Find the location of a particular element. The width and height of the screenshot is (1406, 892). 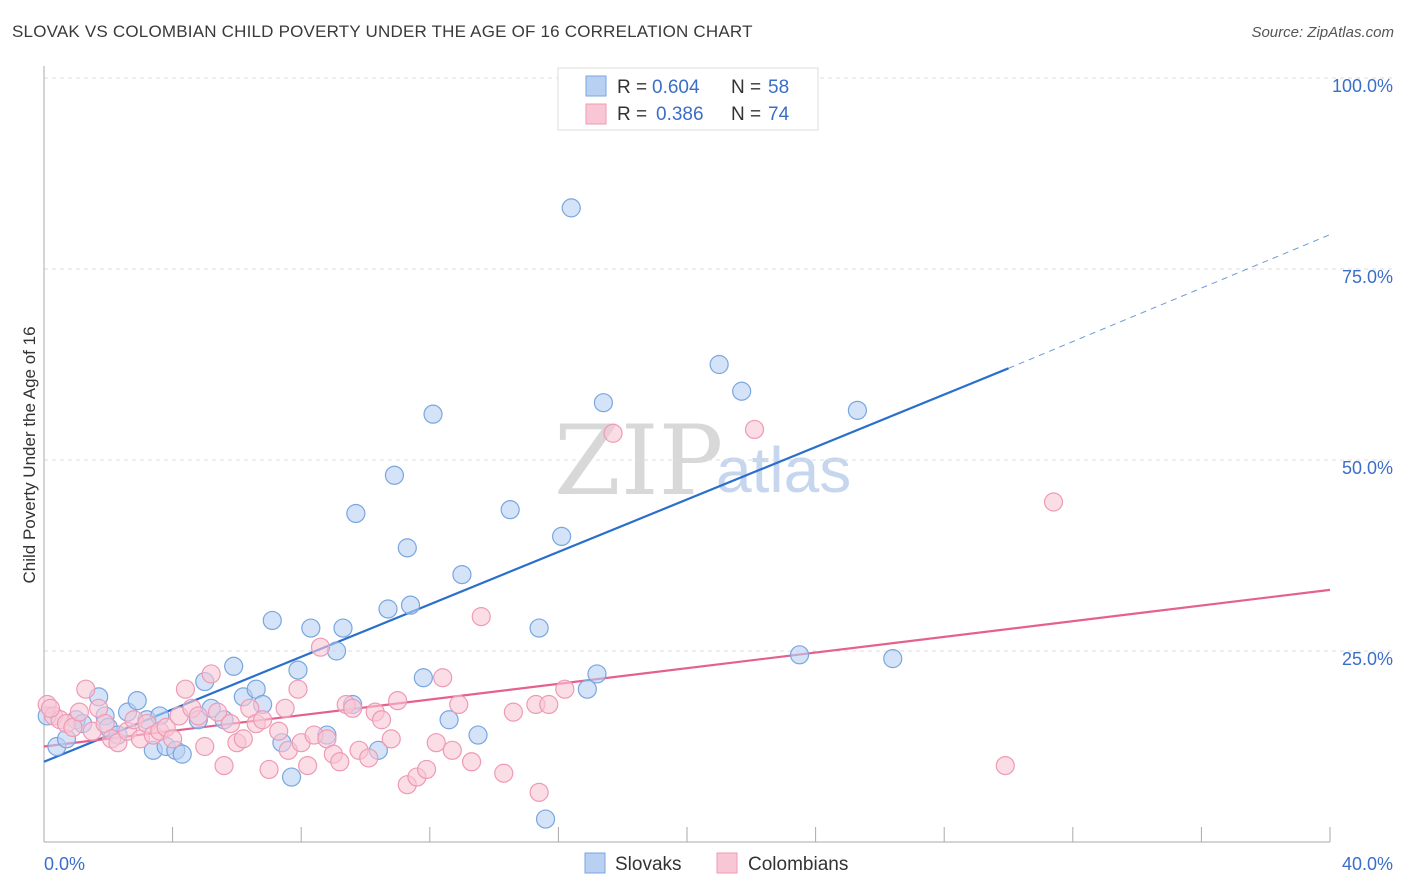

watermark-zip: ZIP is located at coordinates (638, 461).